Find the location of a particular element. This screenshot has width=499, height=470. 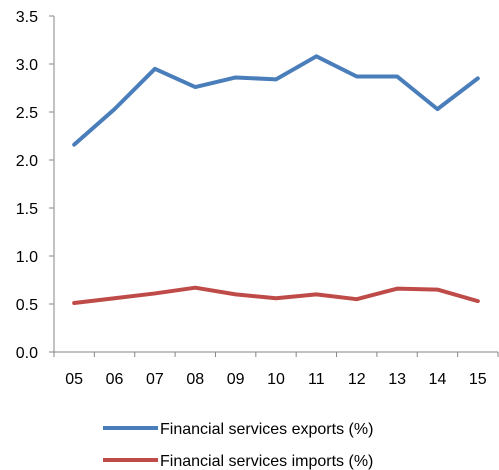

y-tick-label: 0.0 is located at coordinates (27, 353).